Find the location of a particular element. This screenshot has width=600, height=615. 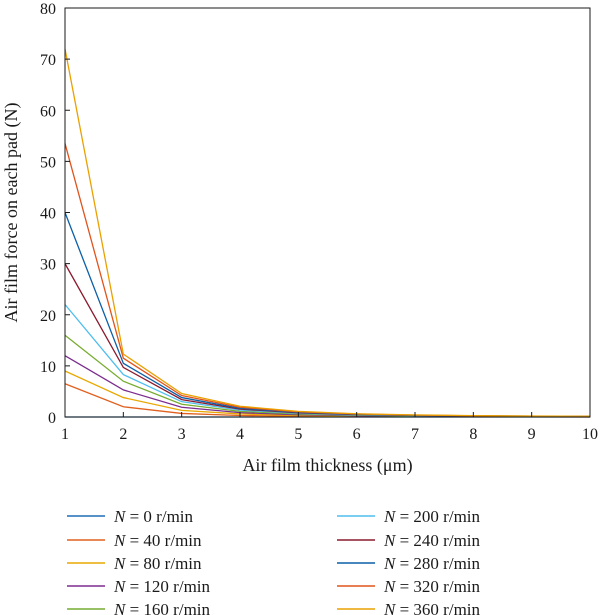

legend-label-6: N = 240 r/min is located at coordinates (432, 540).